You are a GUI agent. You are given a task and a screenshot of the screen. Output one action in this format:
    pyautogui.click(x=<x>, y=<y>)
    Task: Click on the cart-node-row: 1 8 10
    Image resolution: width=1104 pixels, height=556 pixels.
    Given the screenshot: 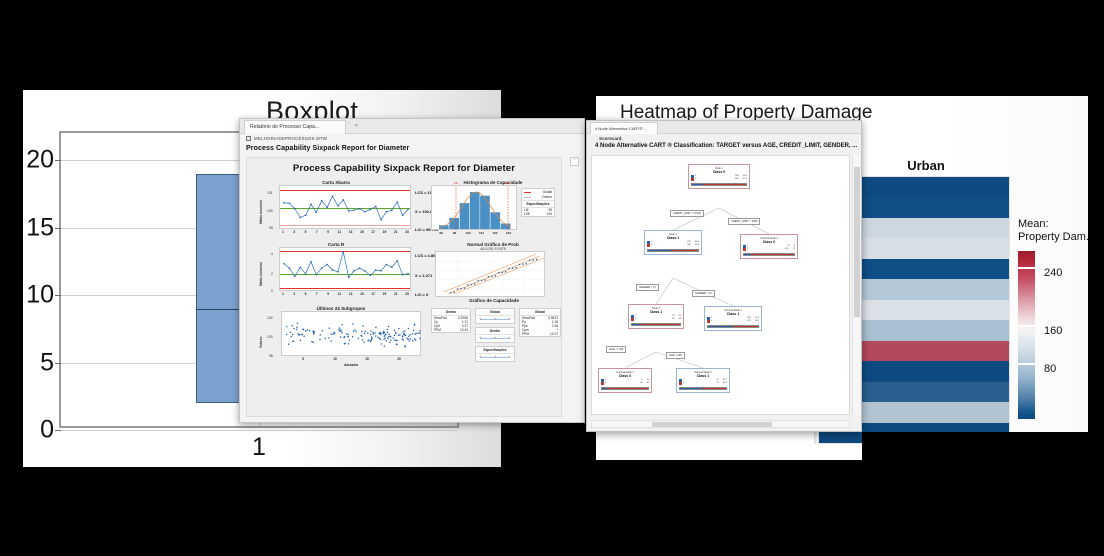 What is the action you would take?
    pyautogui.click(x=625, y=380)
    